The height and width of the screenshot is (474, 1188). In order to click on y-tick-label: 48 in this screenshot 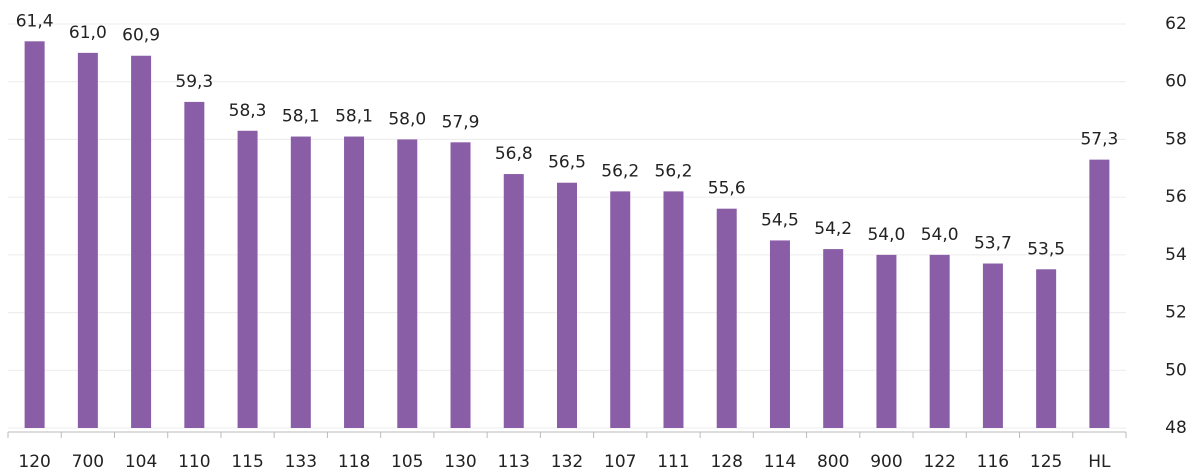, I will do `click(1176, 428)`.